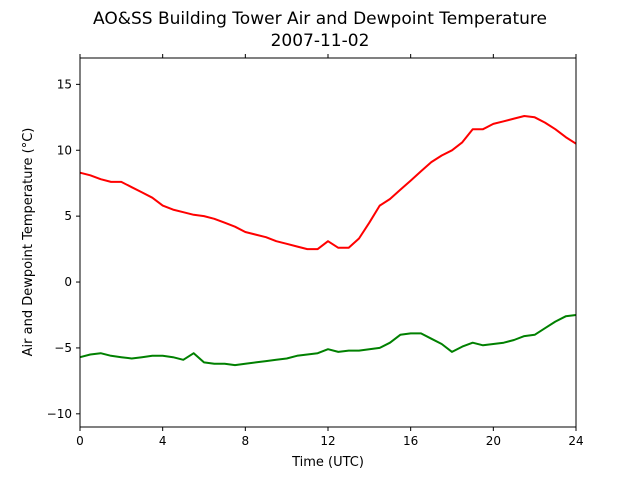  What do you see at coordinates (493, 441) in the screenshot?
I see `x-tick-label: 20` at bounding box center [493, 441].